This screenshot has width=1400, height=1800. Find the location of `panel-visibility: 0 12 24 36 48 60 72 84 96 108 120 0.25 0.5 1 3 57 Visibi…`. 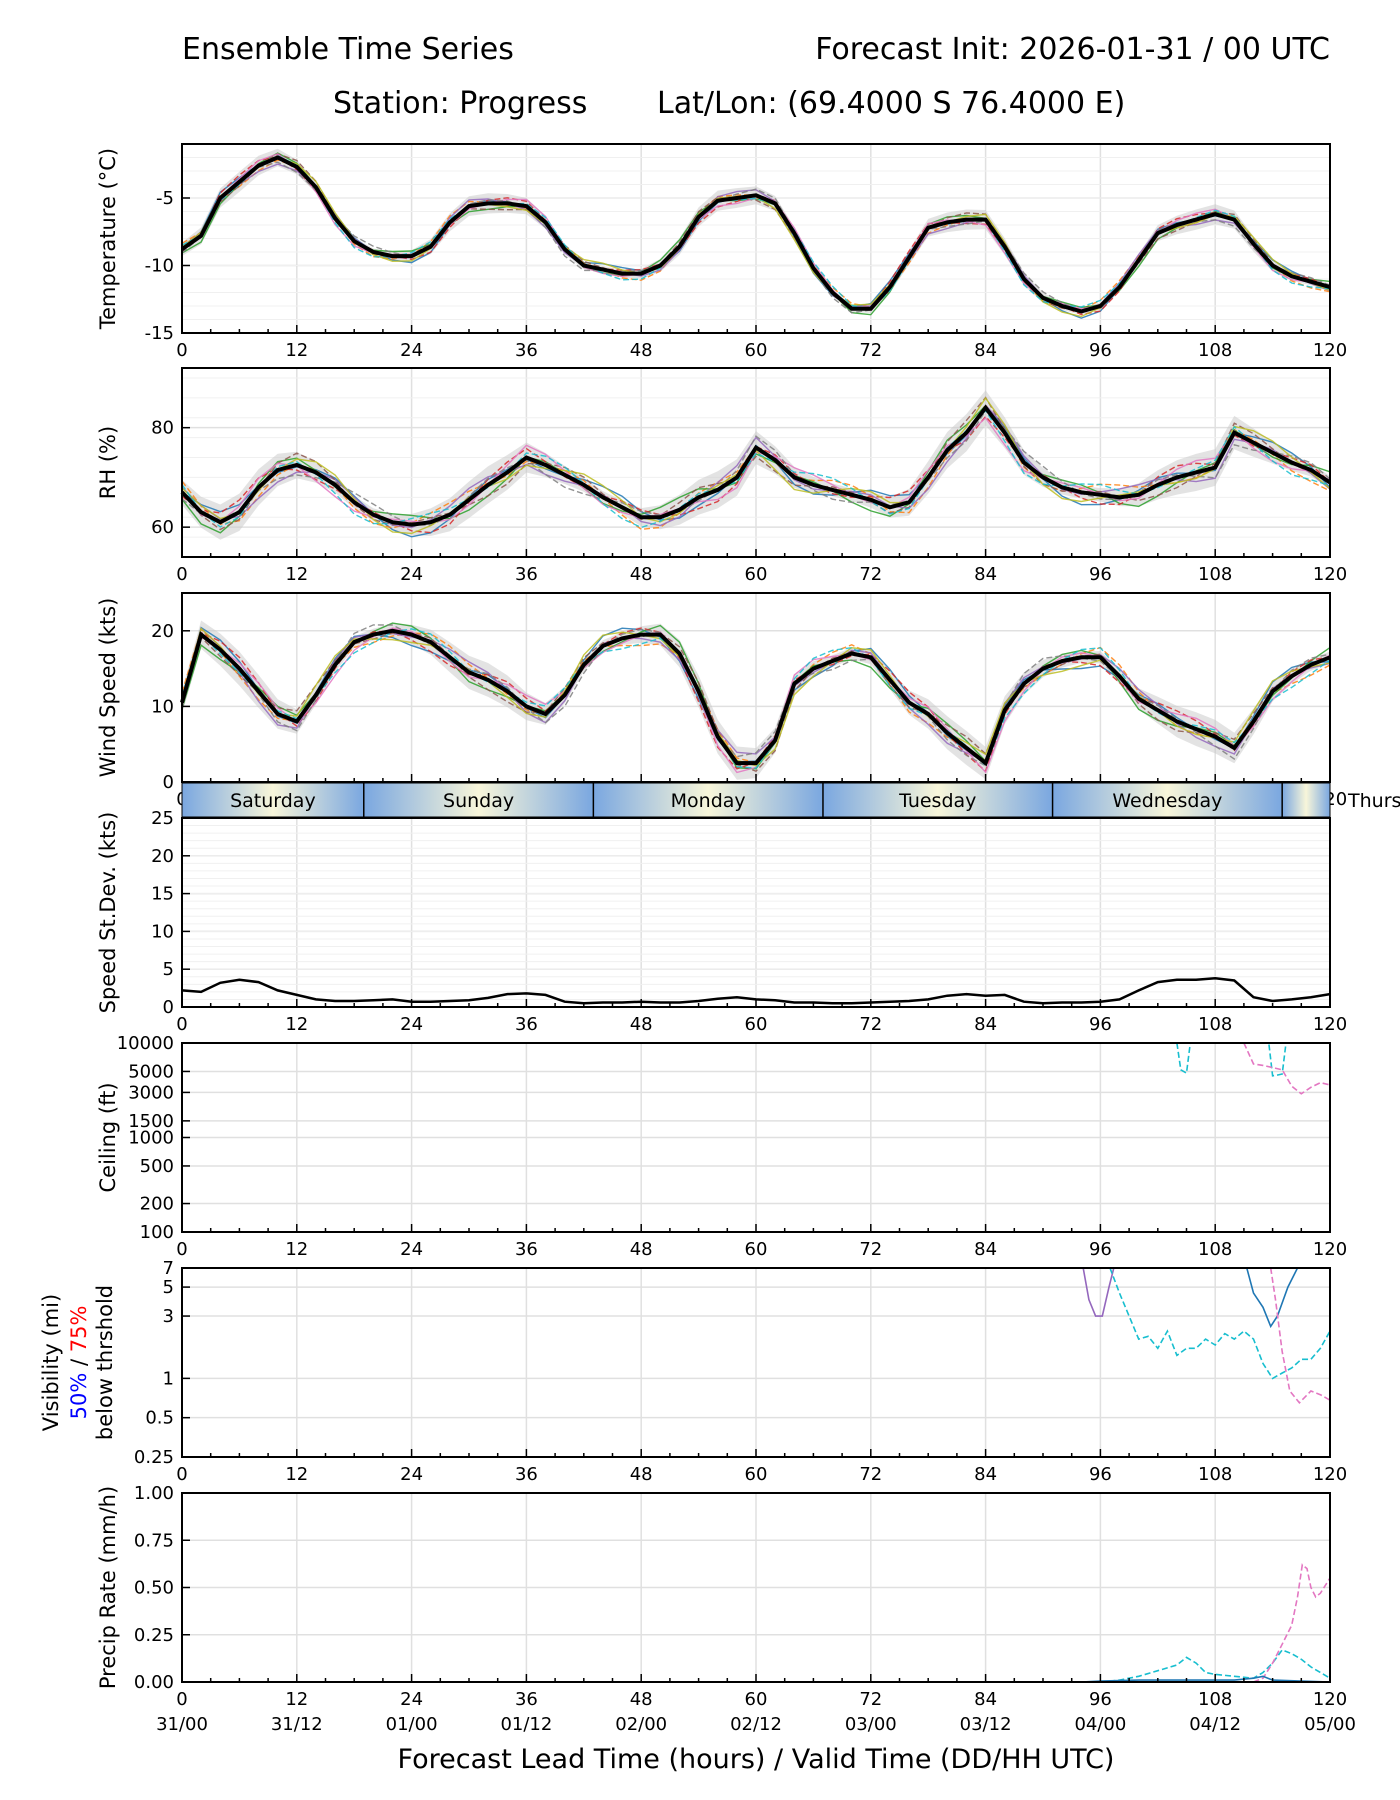

panel-visibility: 0 12 24 36 48 60 72 84 96 108 120 0.25 0.5 1 3 57 Visibi… is located at coordinates (693, 1371).